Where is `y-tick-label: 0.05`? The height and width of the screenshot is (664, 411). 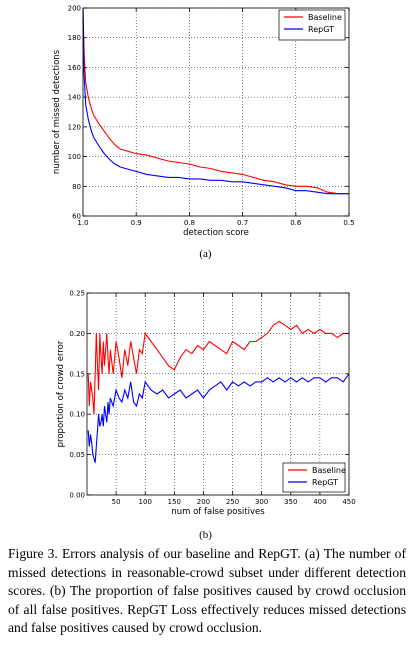 y-tick-label: 0.05 is located at coordinates (77, 455).